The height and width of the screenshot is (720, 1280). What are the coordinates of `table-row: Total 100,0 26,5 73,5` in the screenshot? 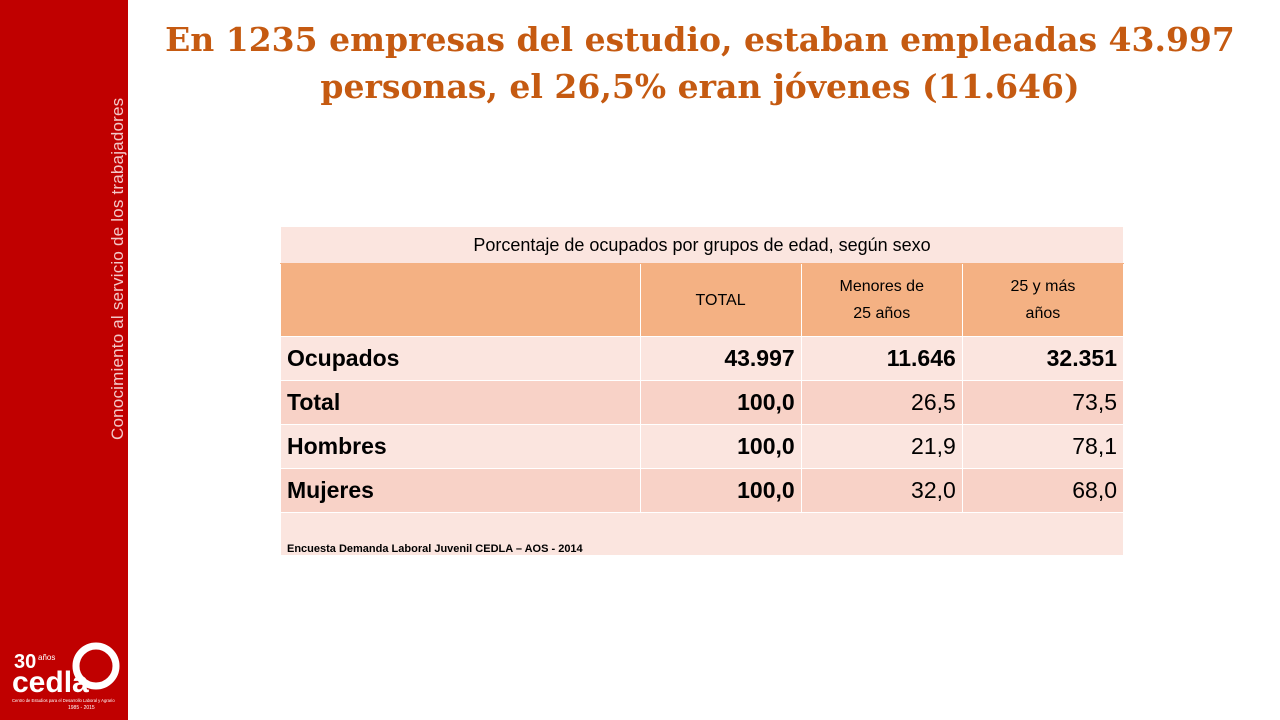 It's located at (702, 402).